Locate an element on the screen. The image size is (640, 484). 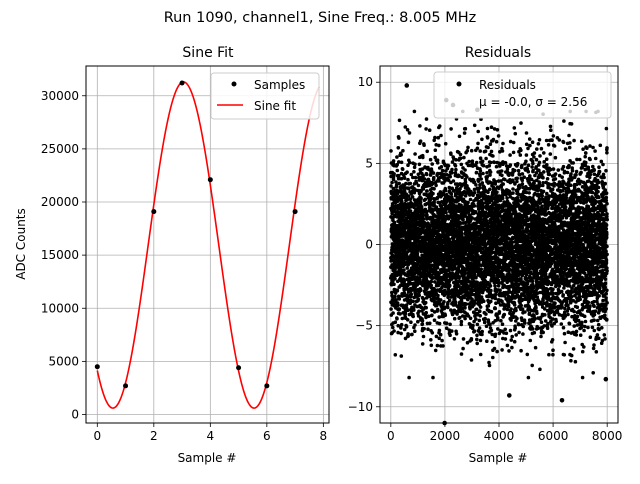
legend-residuals-stats: μ = -0.0, σ = 2.56 is located at coordinates (533, 102).